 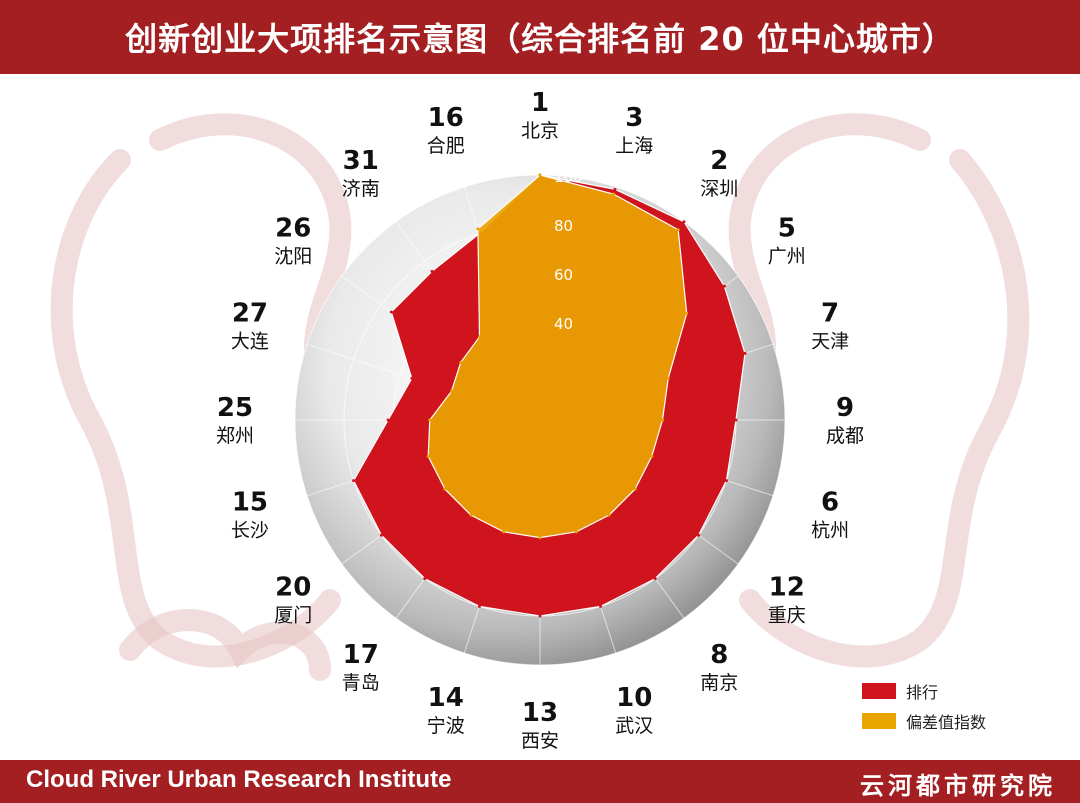 I want to click on category-label-8: 8南京, so click(x=719, y=667).